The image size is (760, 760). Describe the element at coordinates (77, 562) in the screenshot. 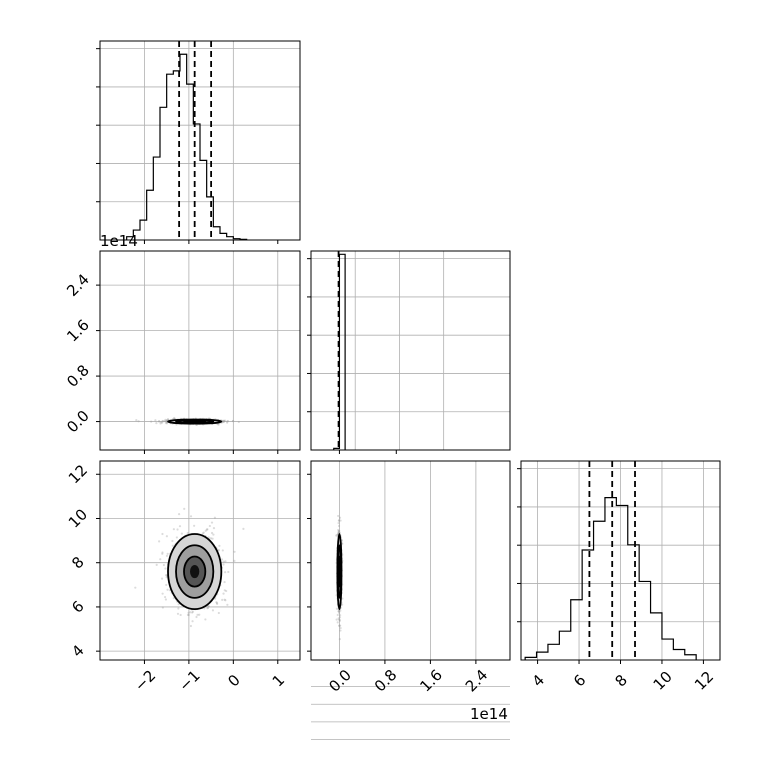

I see `y-tick-label: 8` at that location.